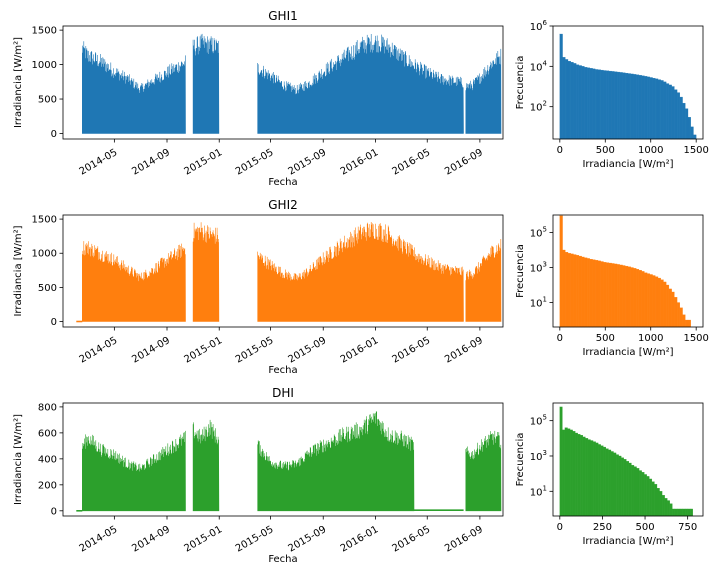  I want to click on y-tick-label: 400, so click(47, 459).